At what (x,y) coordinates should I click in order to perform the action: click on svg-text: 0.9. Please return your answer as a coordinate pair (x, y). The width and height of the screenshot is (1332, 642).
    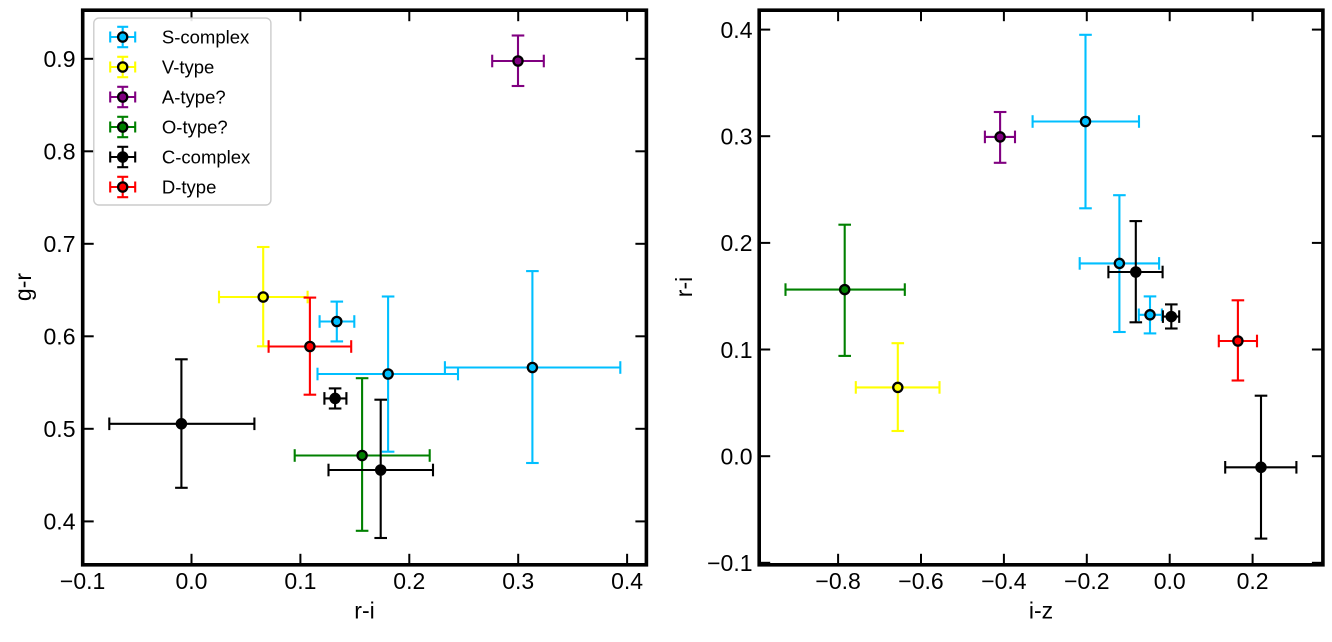
    Looking at the image, I should click on (60, 59).